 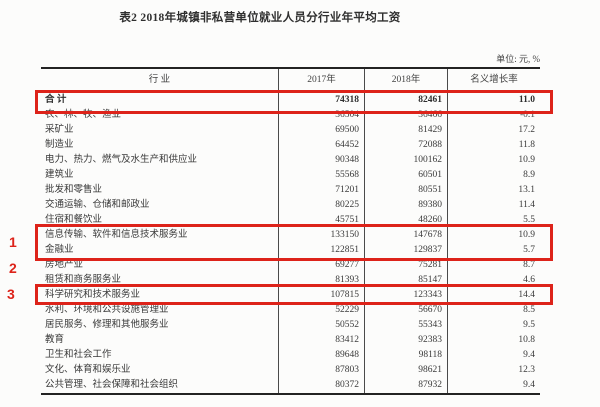 I want to click on industry-cell: 租赁和商务服务业, so click(x=83, y=280).